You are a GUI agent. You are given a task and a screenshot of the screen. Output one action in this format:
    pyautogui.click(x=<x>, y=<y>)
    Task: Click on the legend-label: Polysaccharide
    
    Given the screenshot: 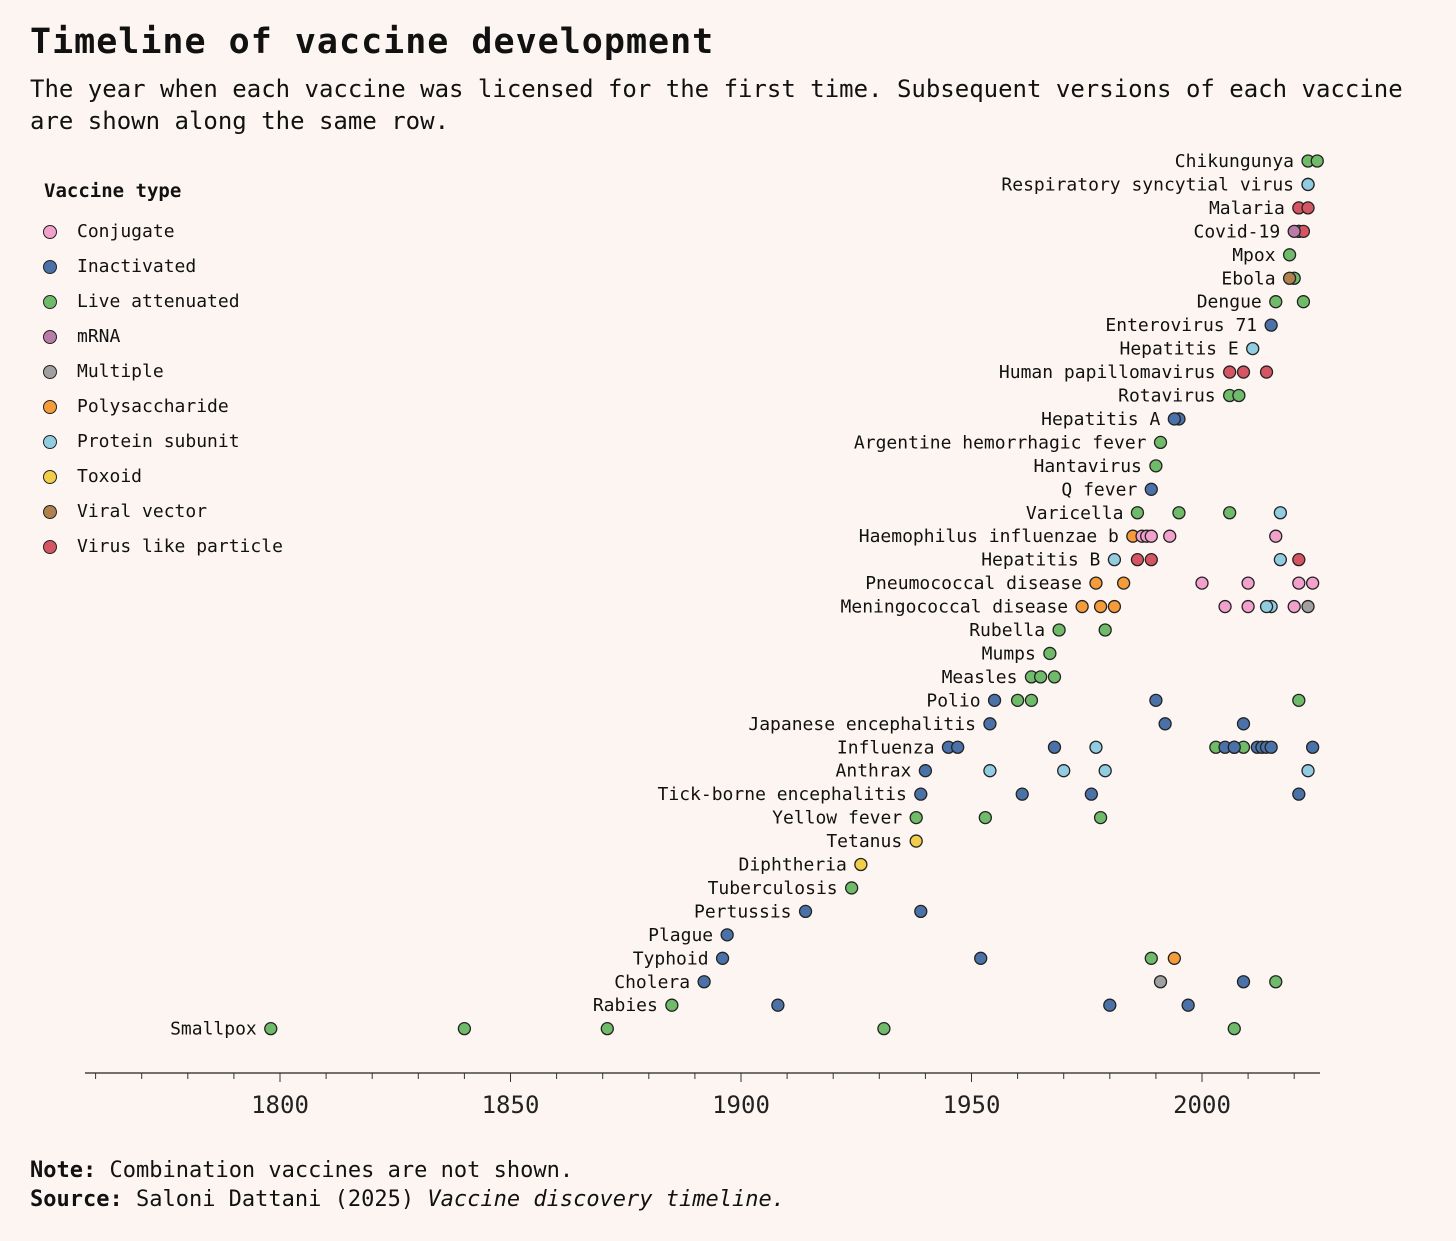 What is the action you would take?
    pyautogui.click(x=153, y=406)
    